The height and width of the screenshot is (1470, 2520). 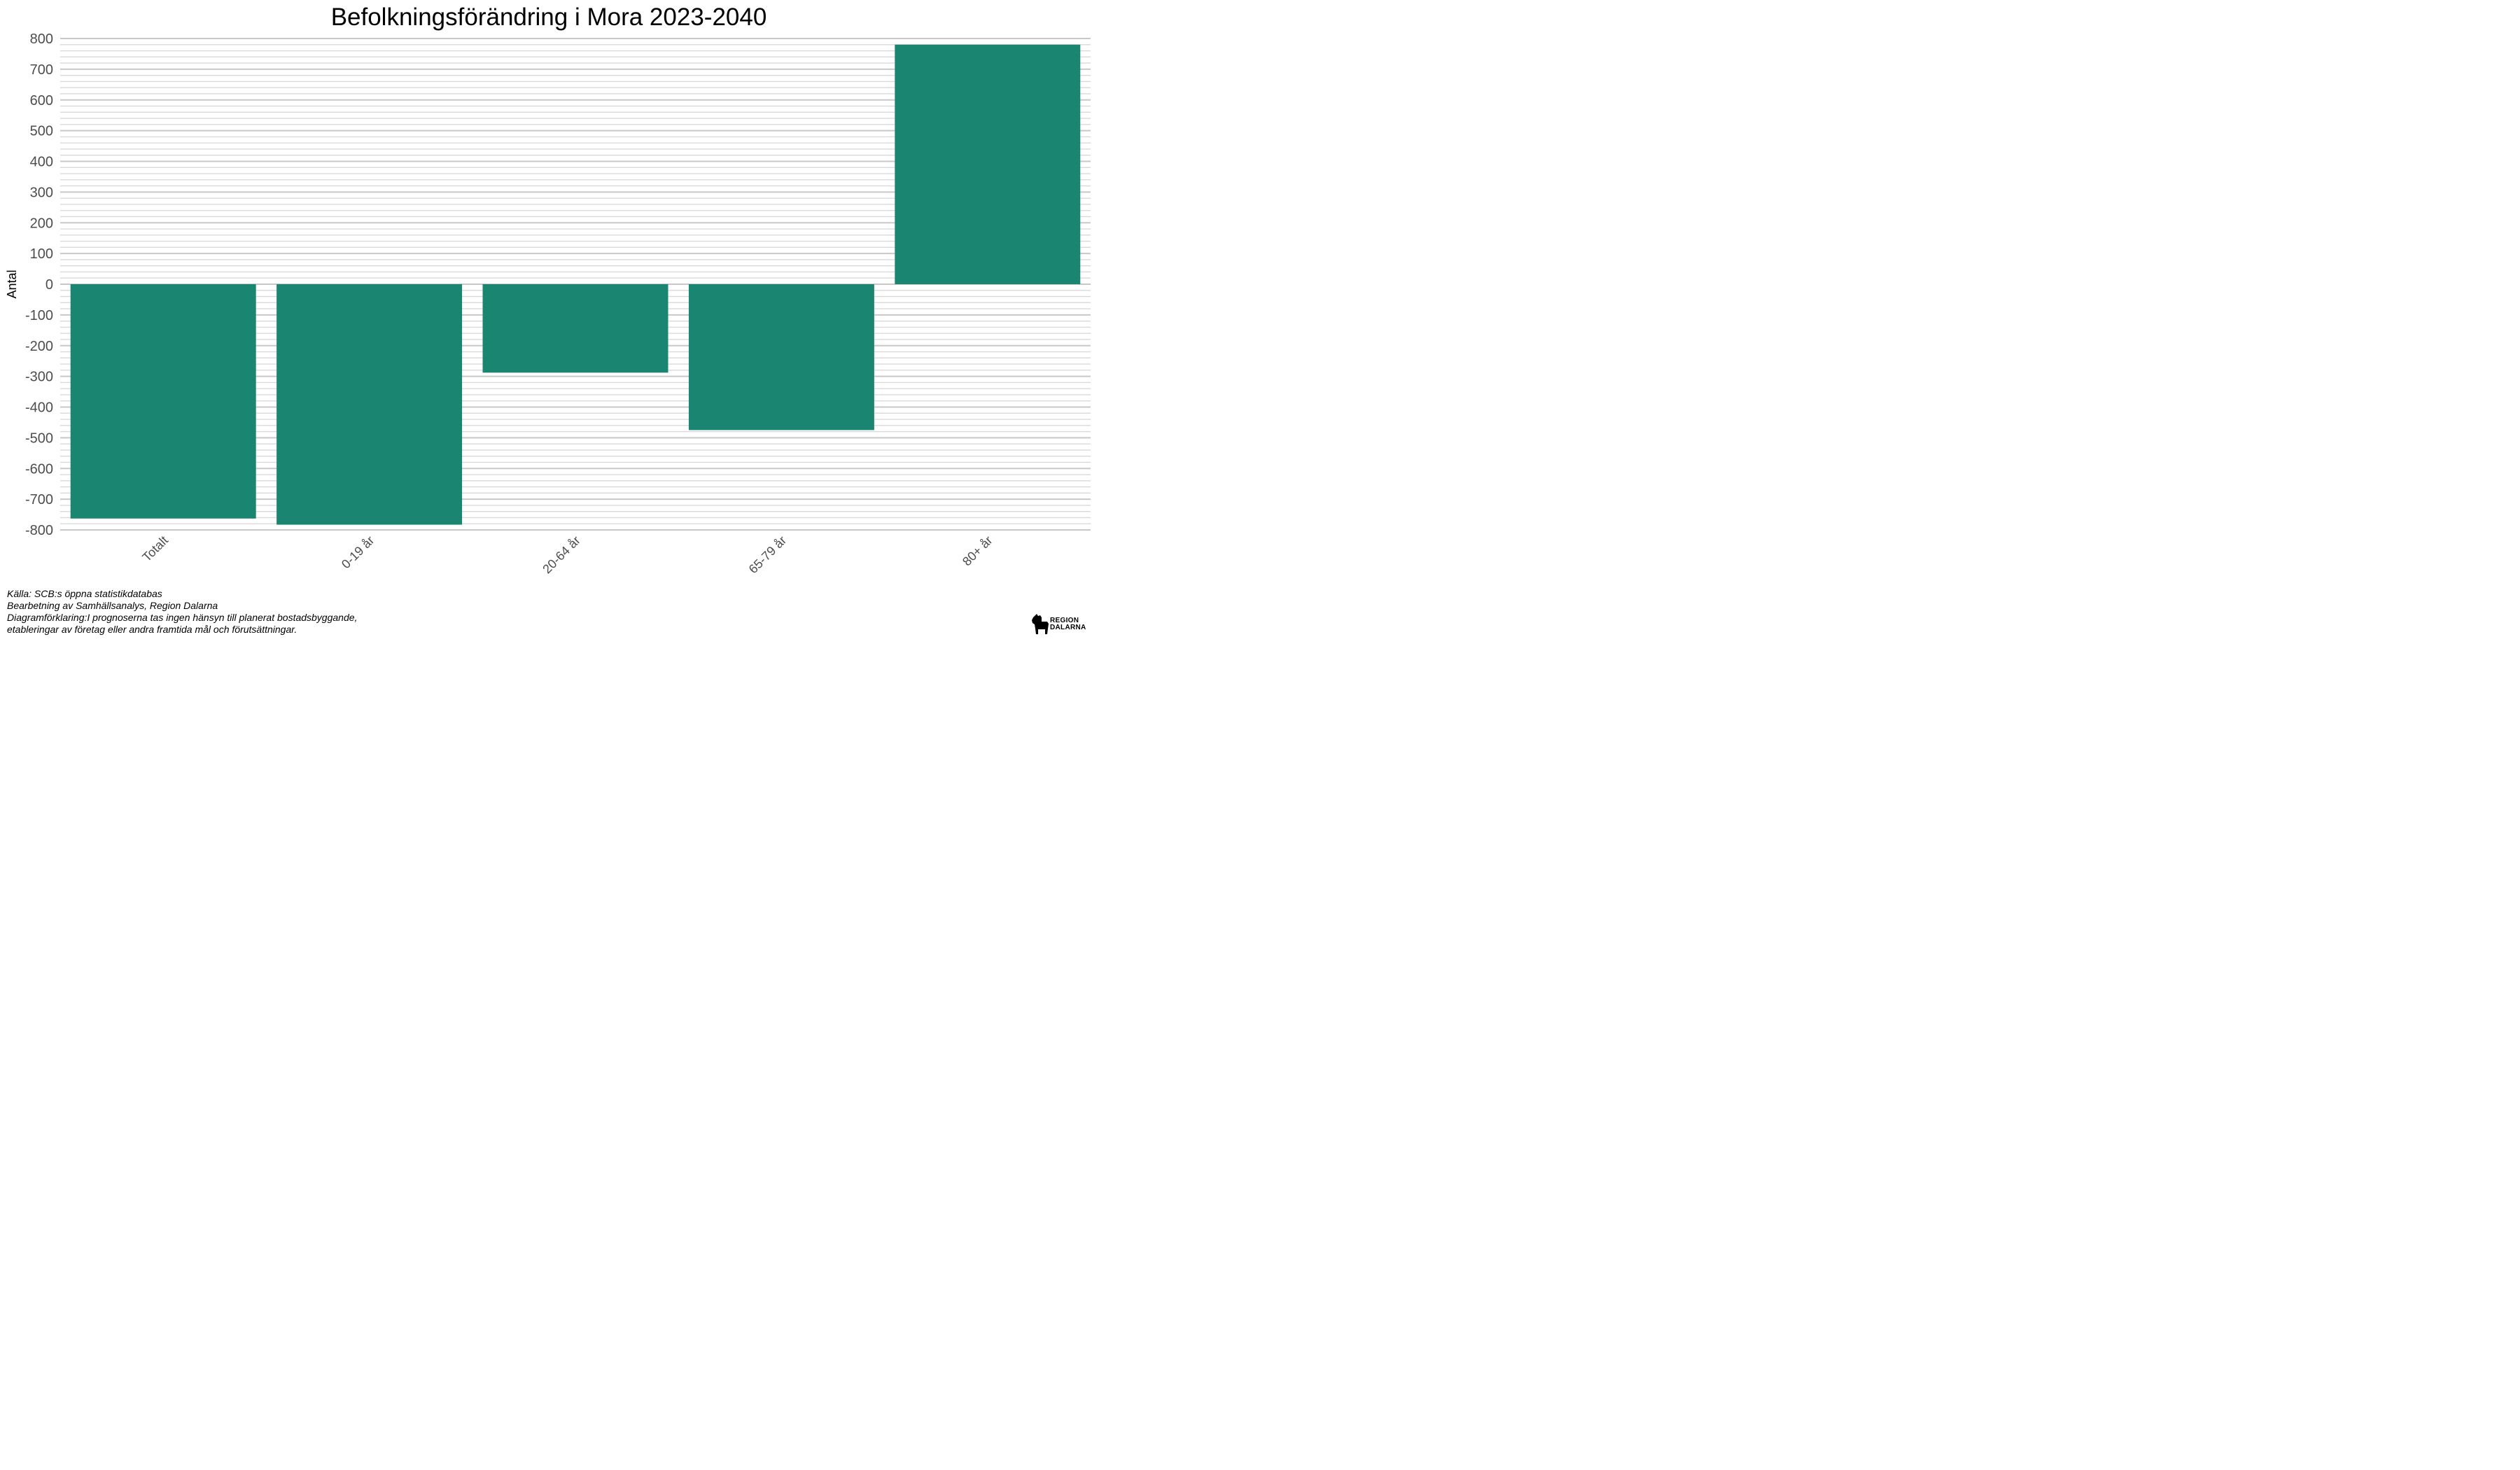 What do you see at coordinates (39, 438) in the screenshot?
I see `y-tick-label: -500` at bounding box center [39, 438].